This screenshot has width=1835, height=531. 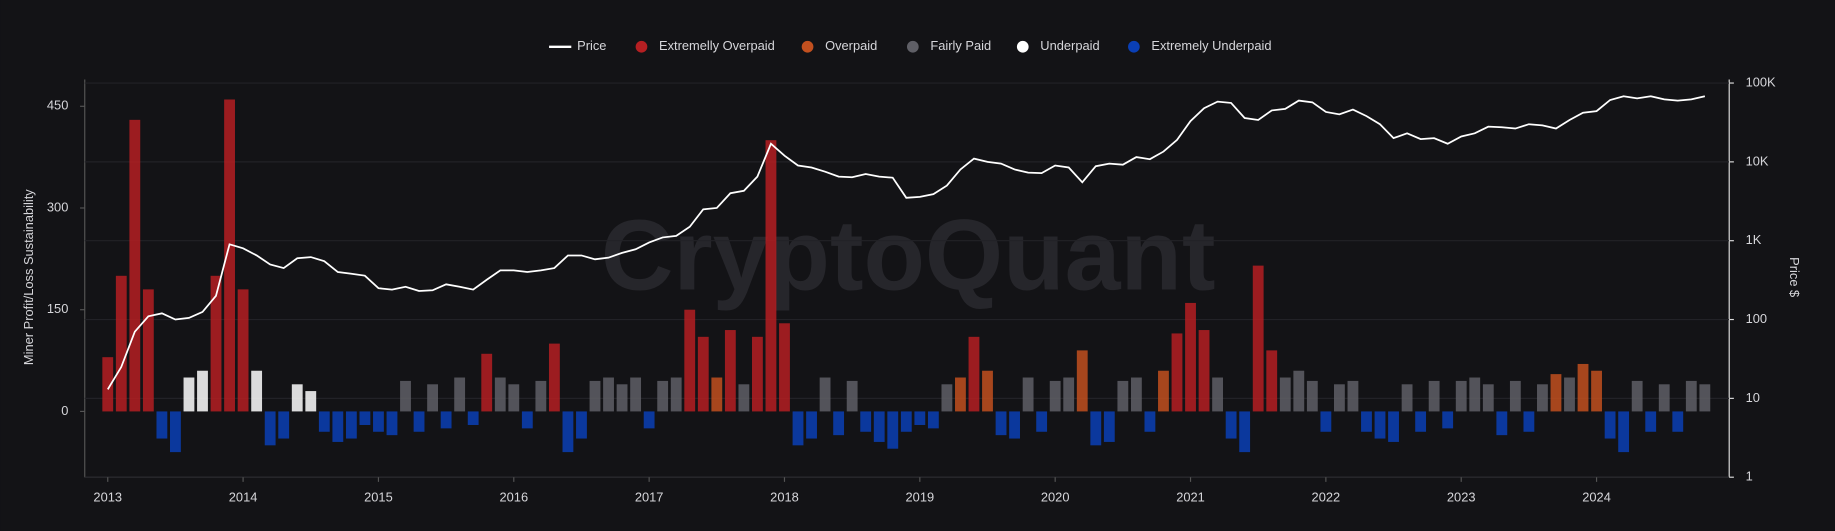 I want to click on y2-tick-label: 10K, so click(x=1757, y=160).